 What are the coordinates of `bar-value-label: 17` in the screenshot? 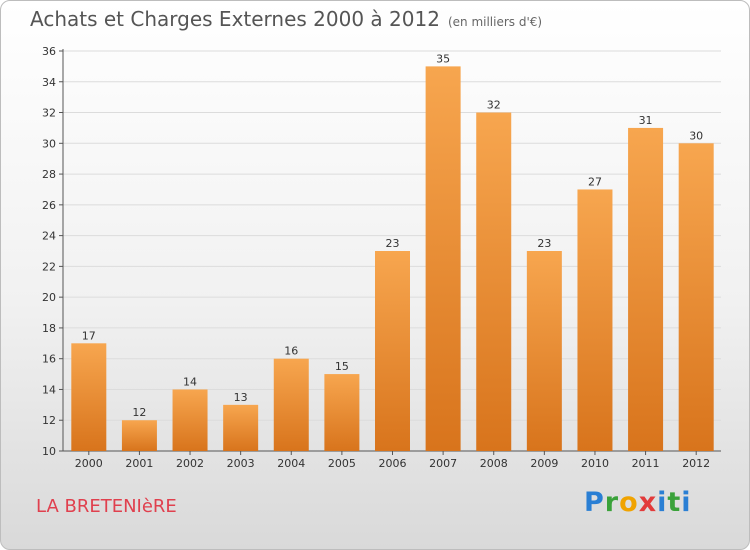 It's located at (89, 335).